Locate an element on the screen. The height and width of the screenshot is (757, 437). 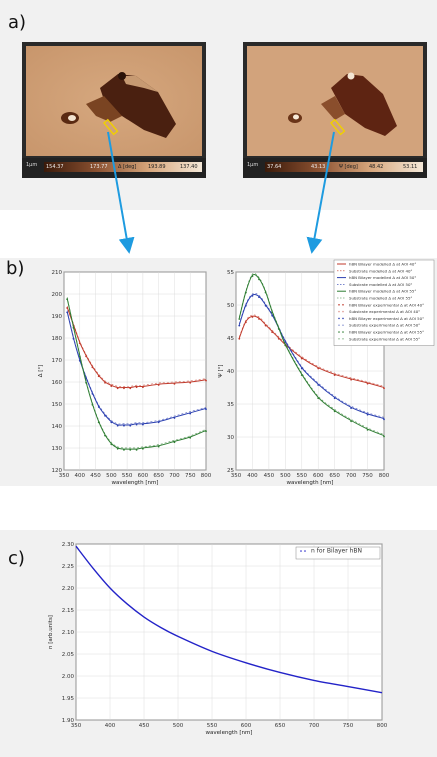
legend is located at coordinates (384, 302).